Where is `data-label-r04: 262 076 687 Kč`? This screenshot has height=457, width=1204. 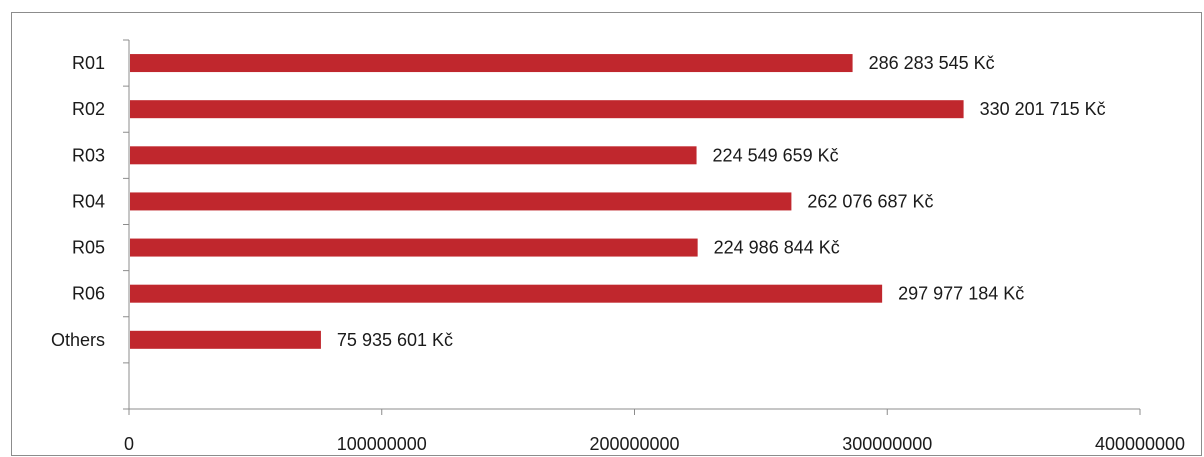 data-label-r04: 262 076 687 Kč is located at coordinates (870, 201).